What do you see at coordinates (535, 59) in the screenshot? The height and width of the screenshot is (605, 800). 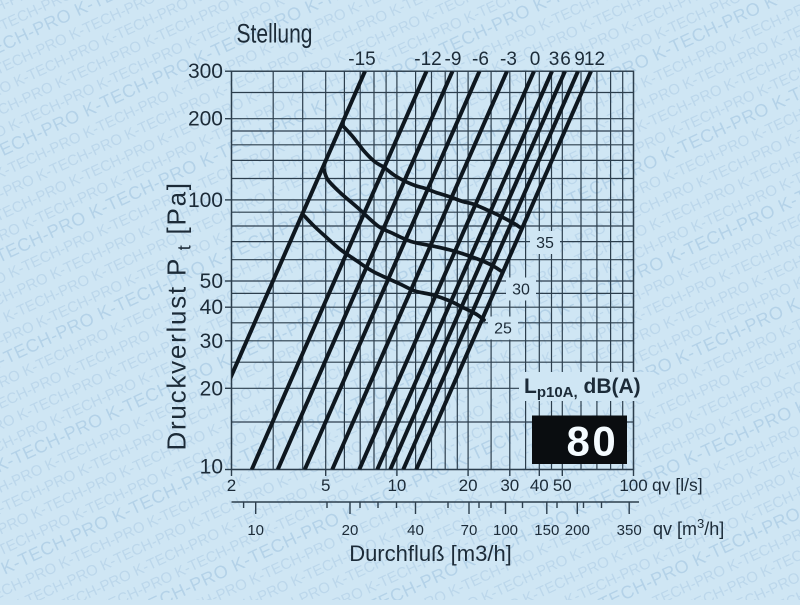 I see `svg-text: 0` at bounding box center [535, 59].